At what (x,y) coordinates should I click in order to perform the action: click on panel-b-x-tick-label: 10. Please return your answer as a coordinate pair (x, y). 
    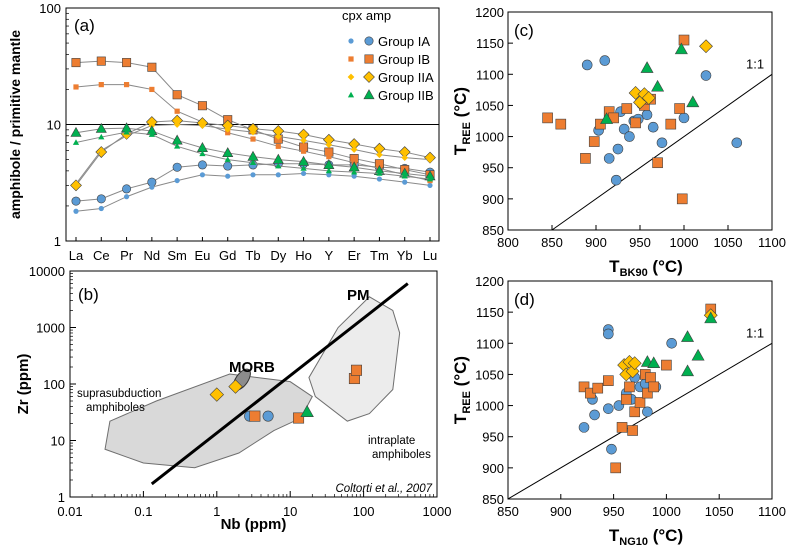
    Looking at the image, I should click on (290, 511).